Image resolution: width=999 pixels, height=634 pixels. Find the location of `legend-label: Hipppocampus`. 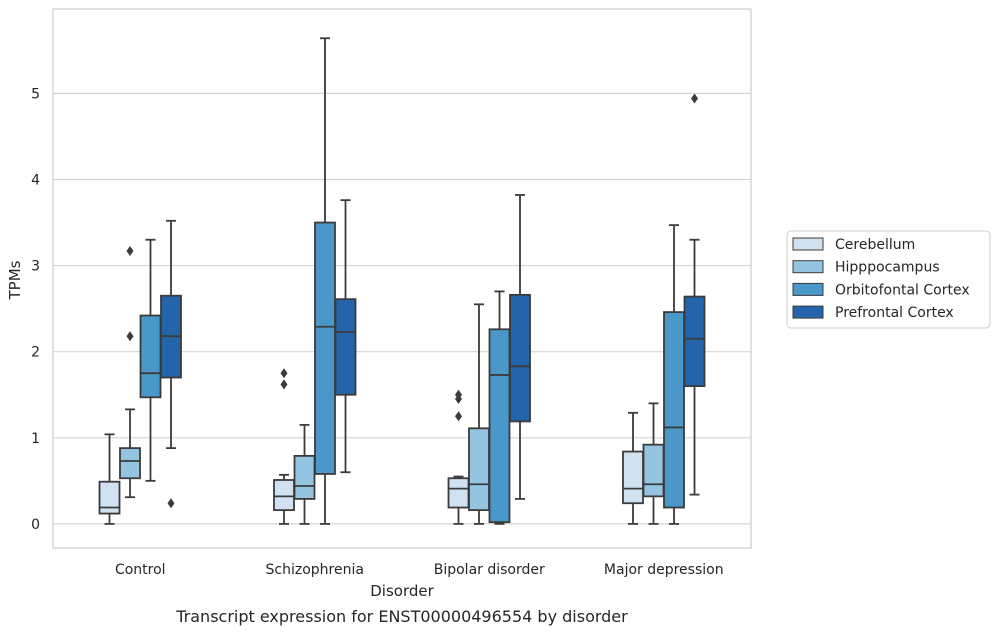

legend-label: Hipppocampus is located at coordinates (887, 268).